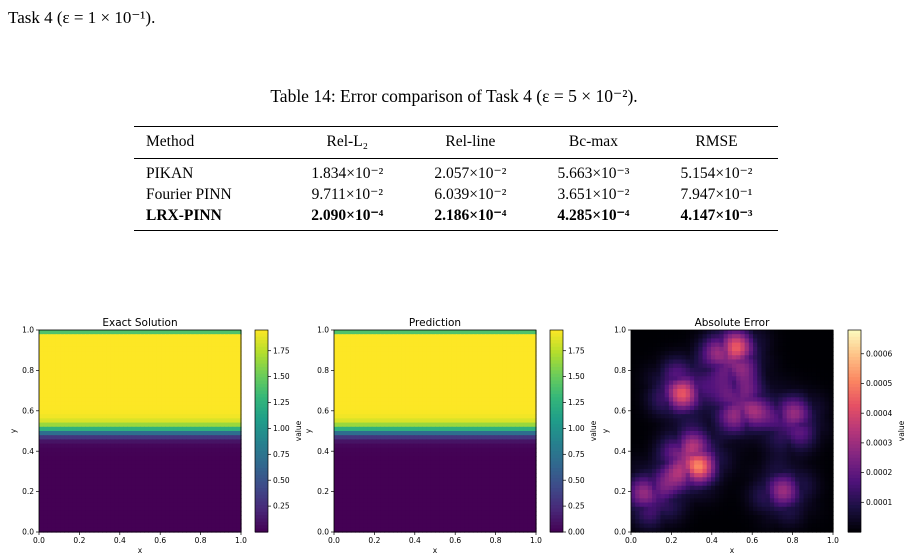  What do you see at coordinates (140, 431) in the screenshot?
I see `plot-frame` at bounding box center [140, 431].